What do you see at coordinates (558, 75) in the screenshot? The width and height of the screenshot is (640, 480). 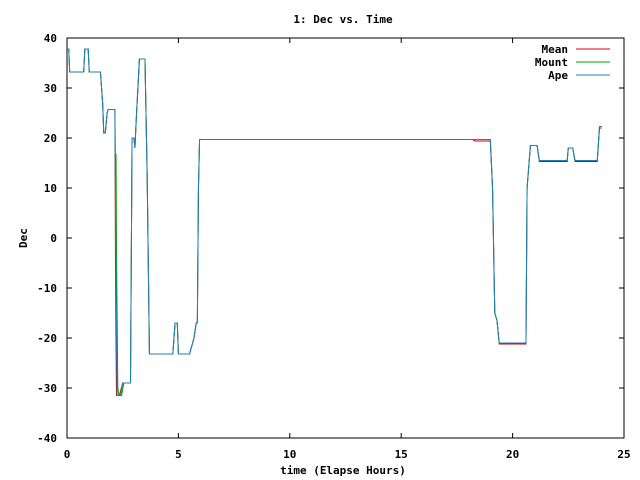 I see `legend-label-ape: Ape` at bounding box center [558, 75].